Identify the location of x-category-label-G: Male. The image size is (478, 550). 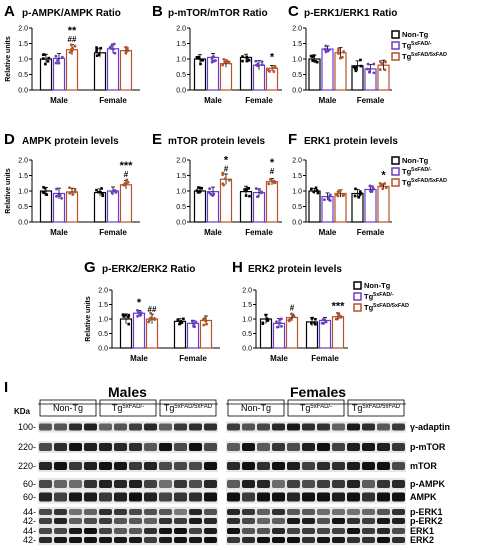
(139, 358).